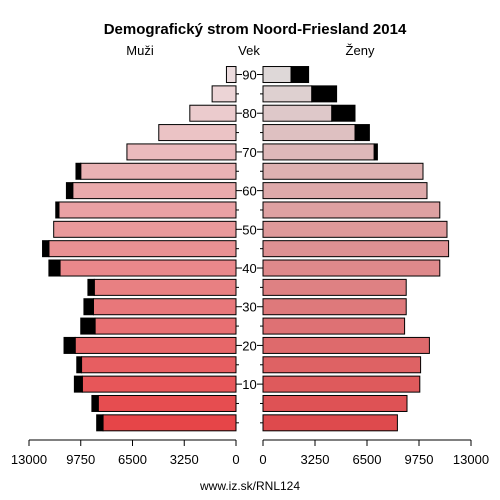  Describe the element at coordinates (184, 459) in the screenshot. I see `left-x-tick-label: 3250` at that location.